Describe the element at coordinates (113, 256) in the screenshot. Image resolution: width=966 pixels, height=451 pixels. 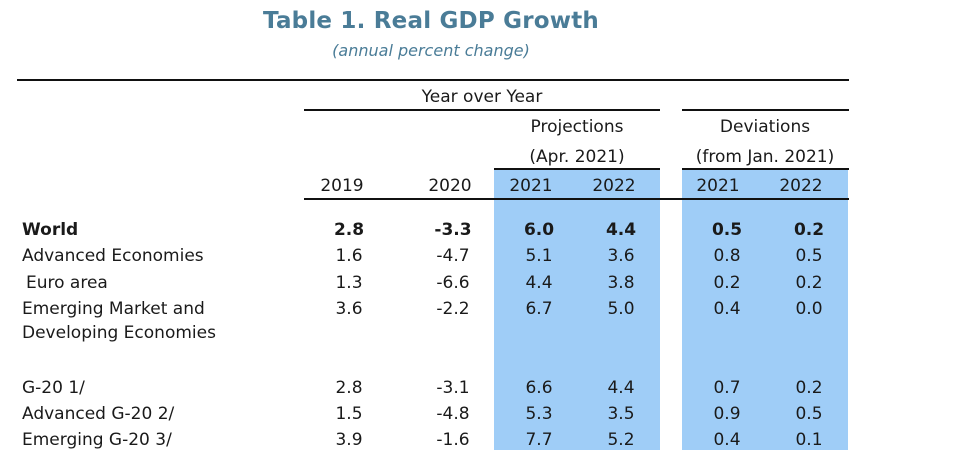
I see `row-label: Advanced Economies` at that location.